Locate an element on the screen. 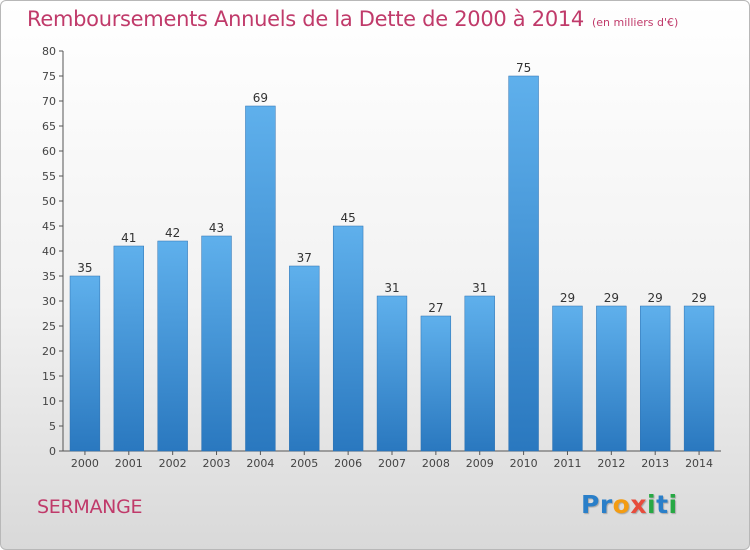 This screenshot has width=750, height=550. proxiti-logo: Proxiti is located at coordinates (629, 504).